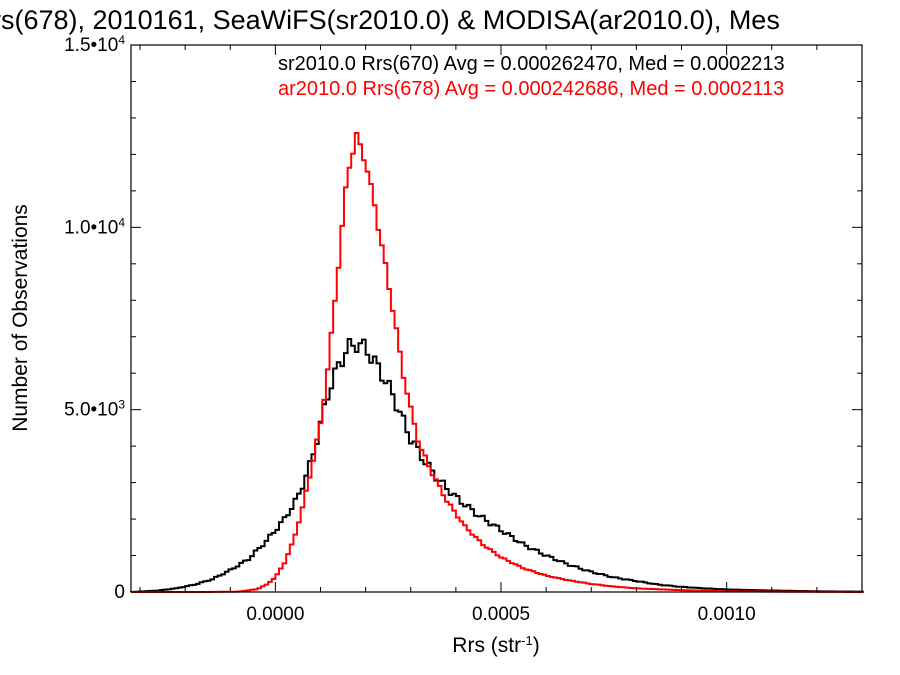  Describe the element at coordinates (94, 409) in the screenshot. I see `y-tick-label-1: 5.0•103` at that location.